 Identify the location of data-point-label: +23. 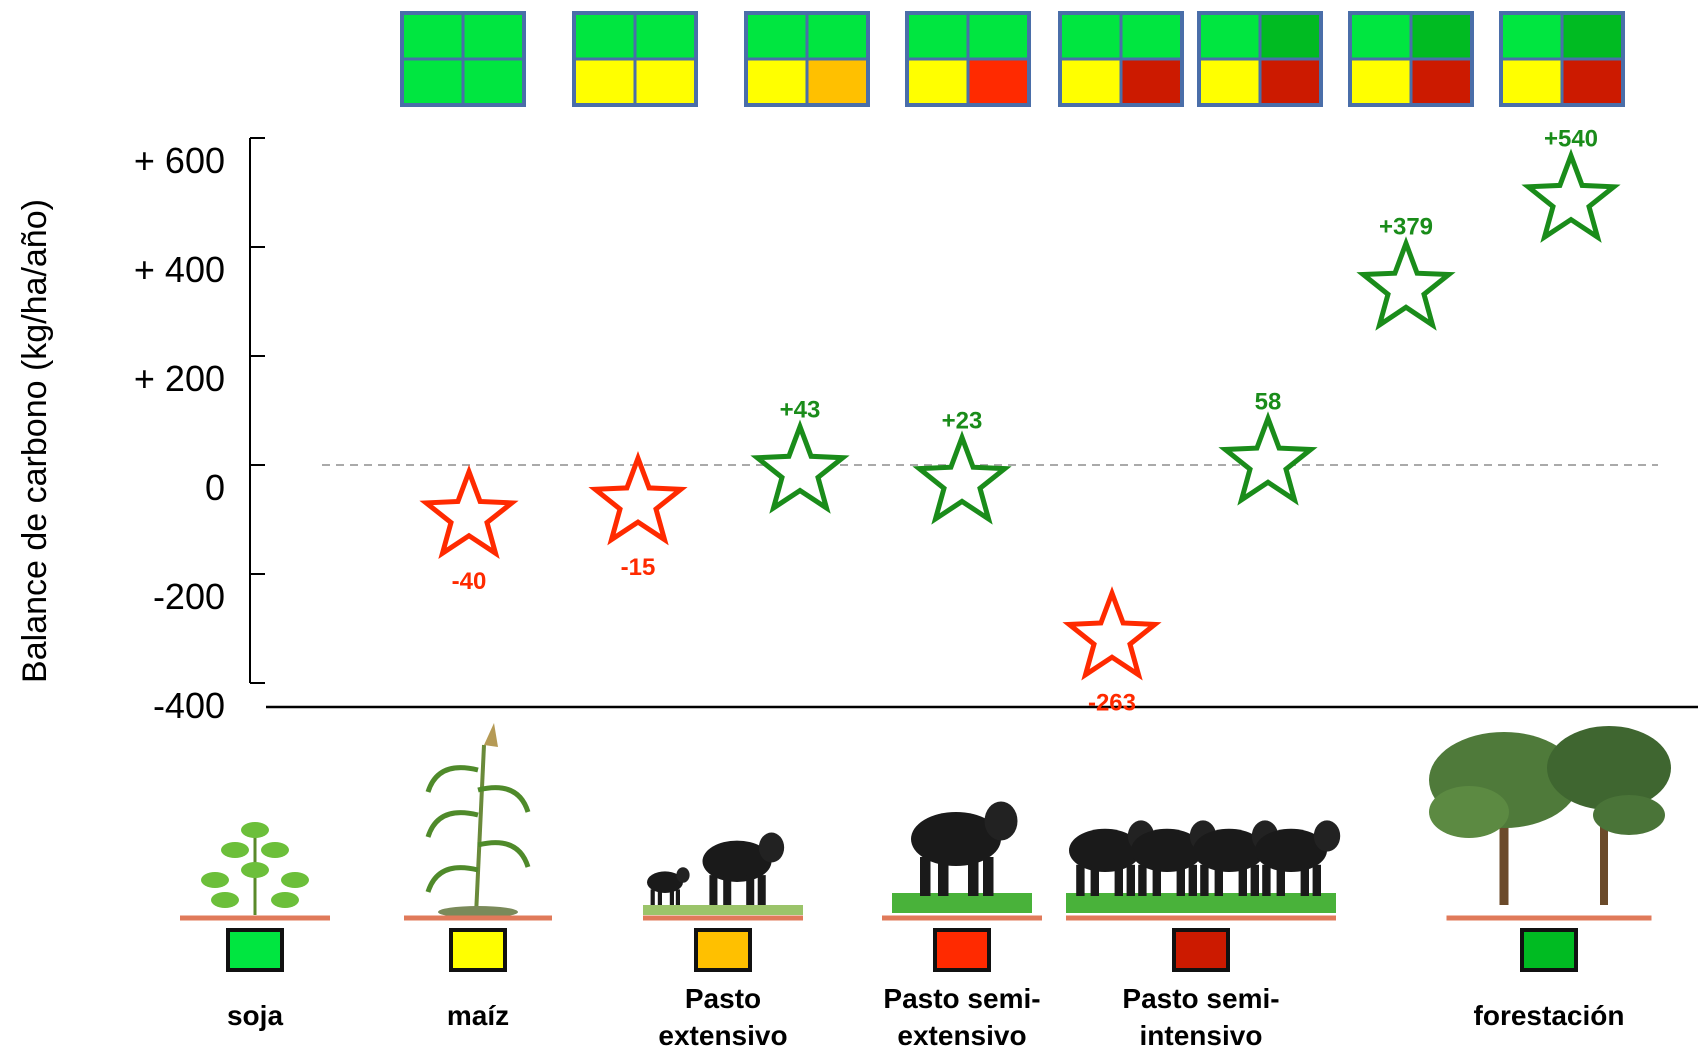
(962, 420).